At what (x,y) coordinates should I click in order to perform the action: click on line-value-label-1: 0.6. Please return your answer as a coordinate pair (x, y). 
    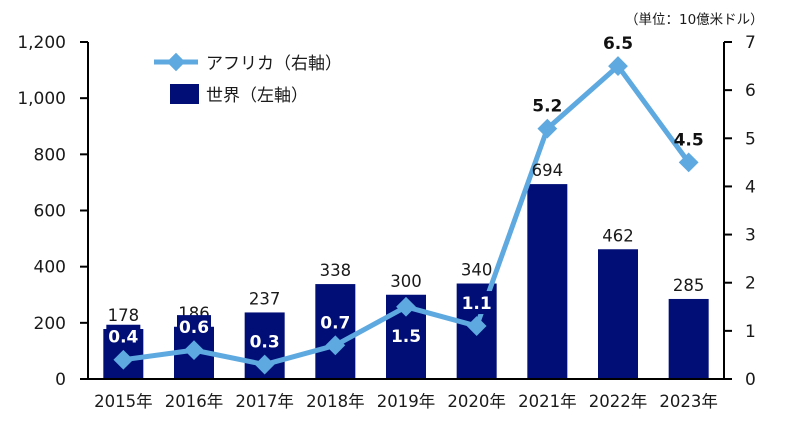
    Looking at the image, I should click on (194, 328).